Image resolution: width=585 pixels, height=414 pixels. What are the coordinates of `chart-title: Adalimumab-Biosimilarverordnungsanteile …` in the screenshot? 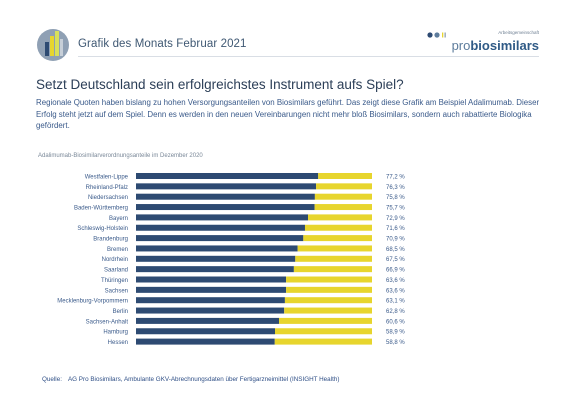 It's located at (120, 156).